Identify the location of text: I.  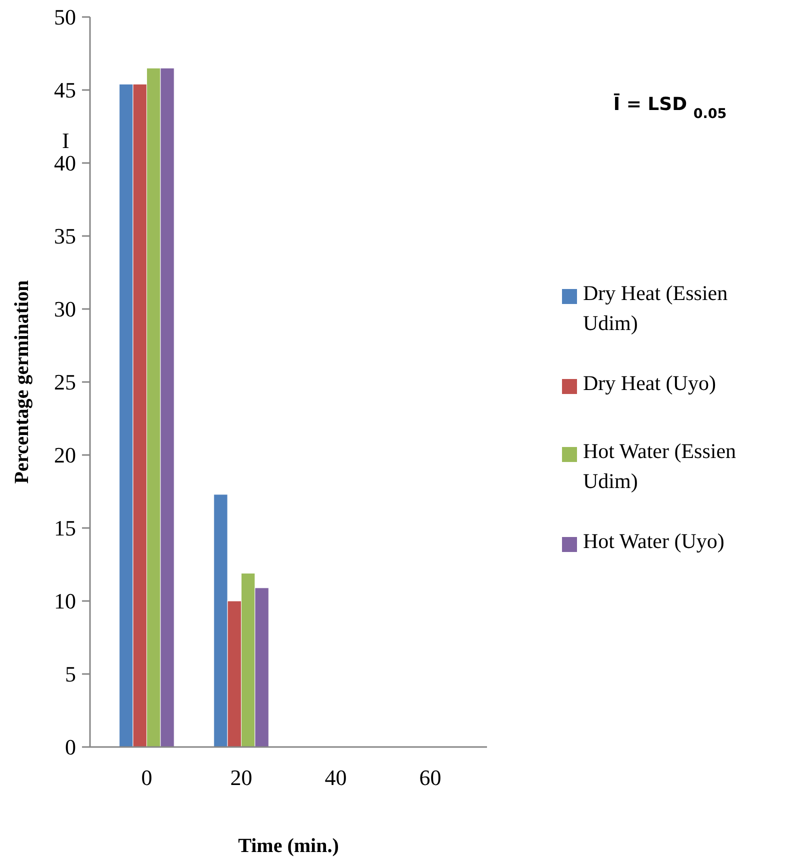
(66, 140).